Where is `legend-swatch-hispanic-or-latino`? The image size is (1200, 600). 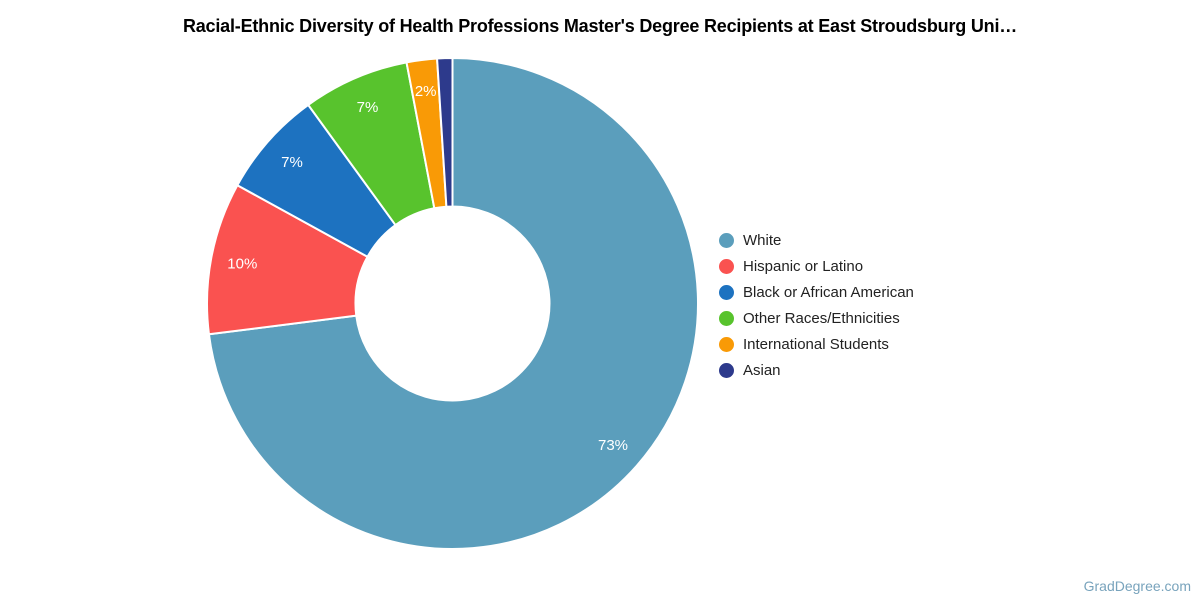
legend-swatch-hispanic-or-latino is located at coordinates (726, 266).